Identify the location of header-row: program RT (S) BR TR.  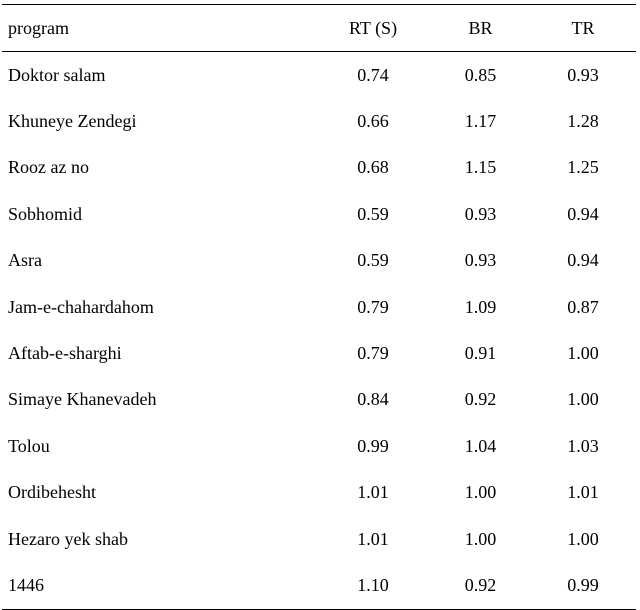
(319, 28).